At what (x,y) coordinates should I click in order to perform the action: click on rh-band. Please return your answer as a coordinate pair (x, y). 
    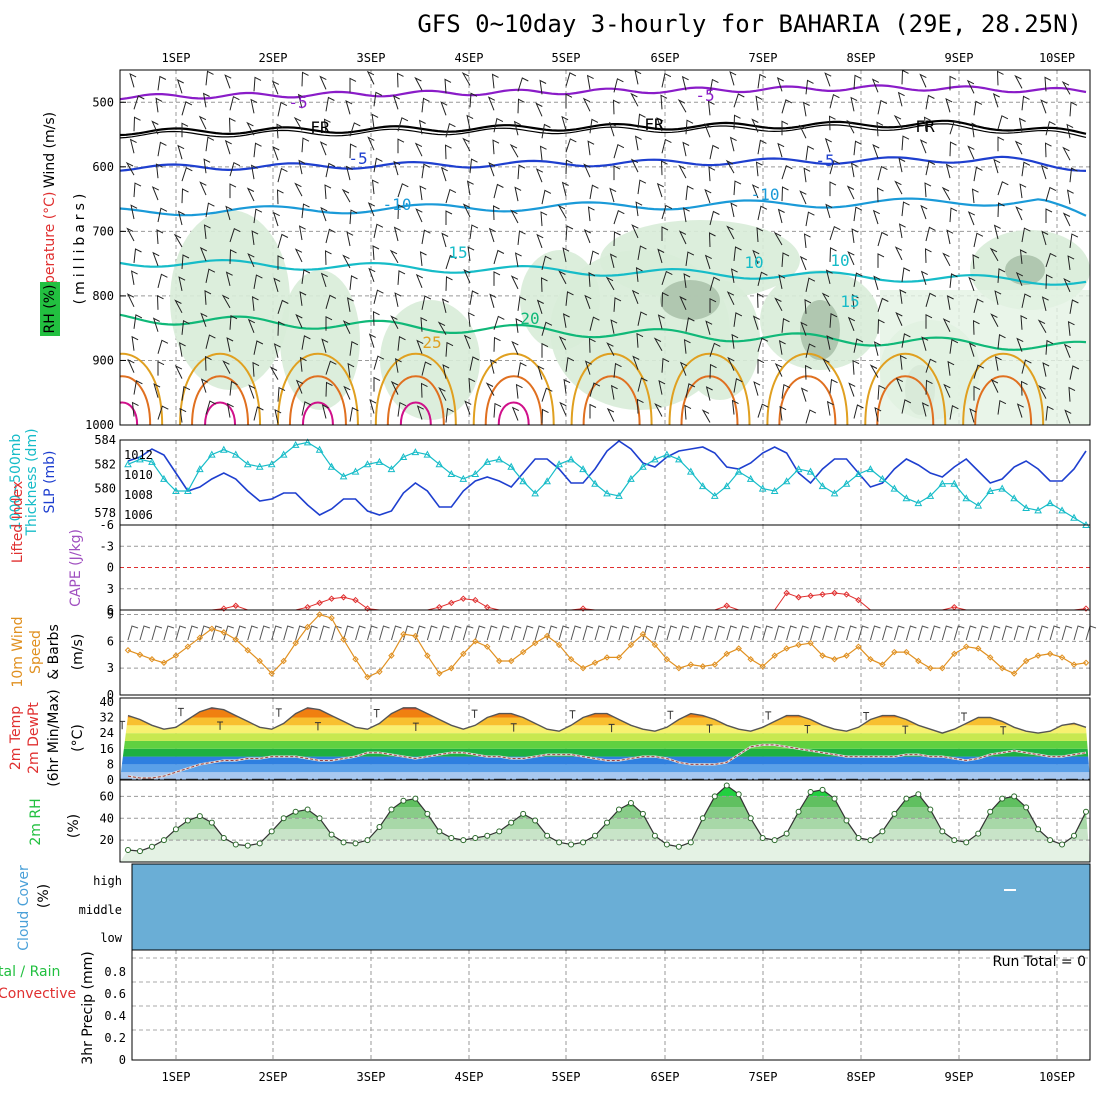
    Looking at the image, I should click on (605, 851).